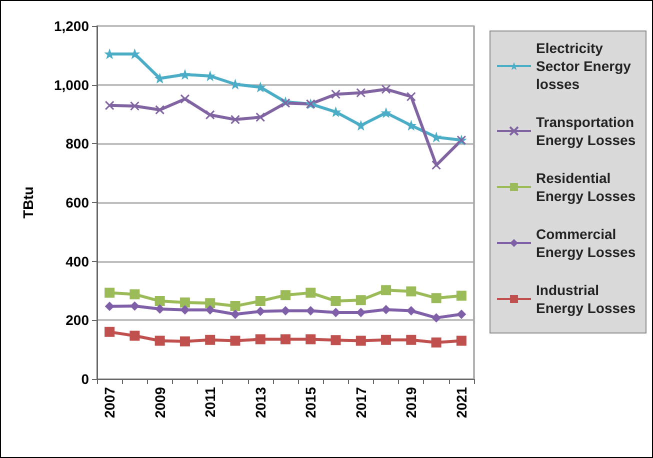  I want to click on y-tick-label: 600, so click(78, 202).